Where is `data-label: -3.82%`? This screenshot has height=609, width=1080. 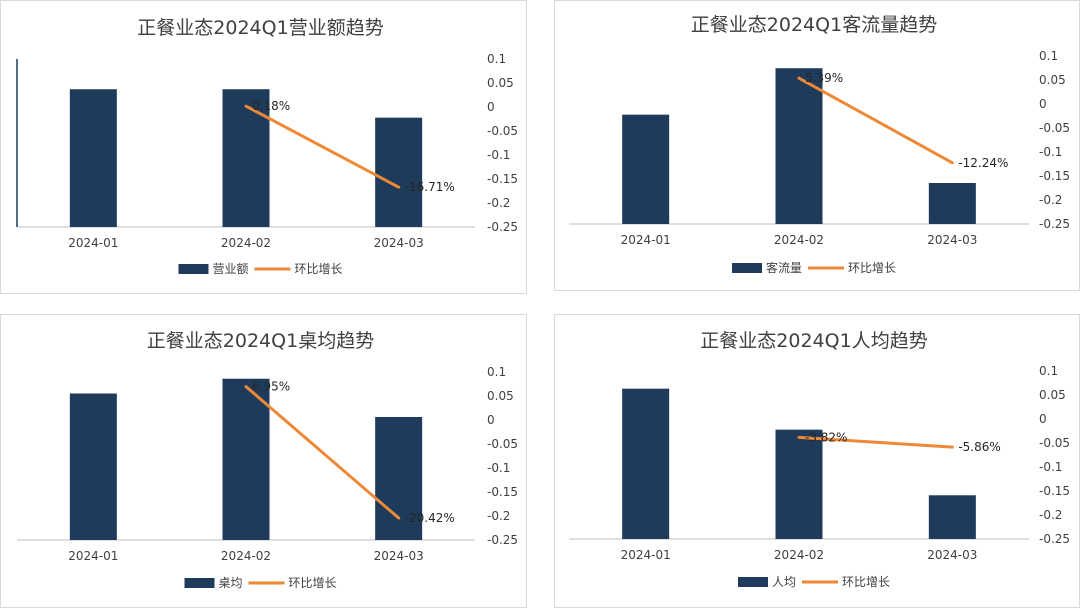 data-label: -3.82% is located at coordinates (826, 437).